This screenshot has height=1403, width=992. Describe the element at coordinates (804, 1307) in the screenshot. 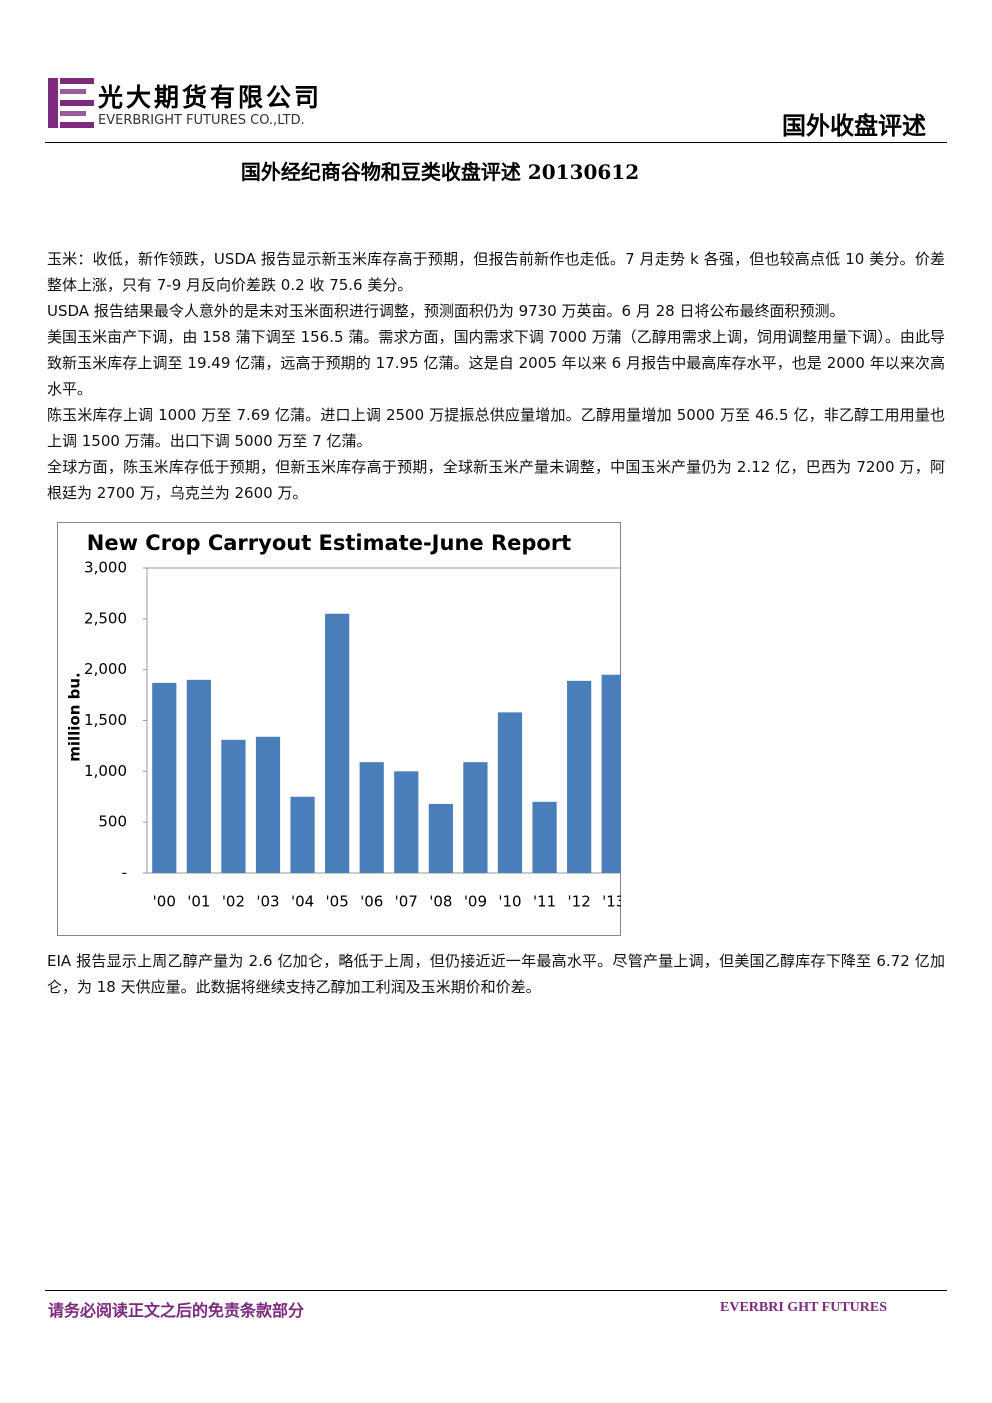

I see `footer-brand: EVERBRI GHT FUTURES` at that location.